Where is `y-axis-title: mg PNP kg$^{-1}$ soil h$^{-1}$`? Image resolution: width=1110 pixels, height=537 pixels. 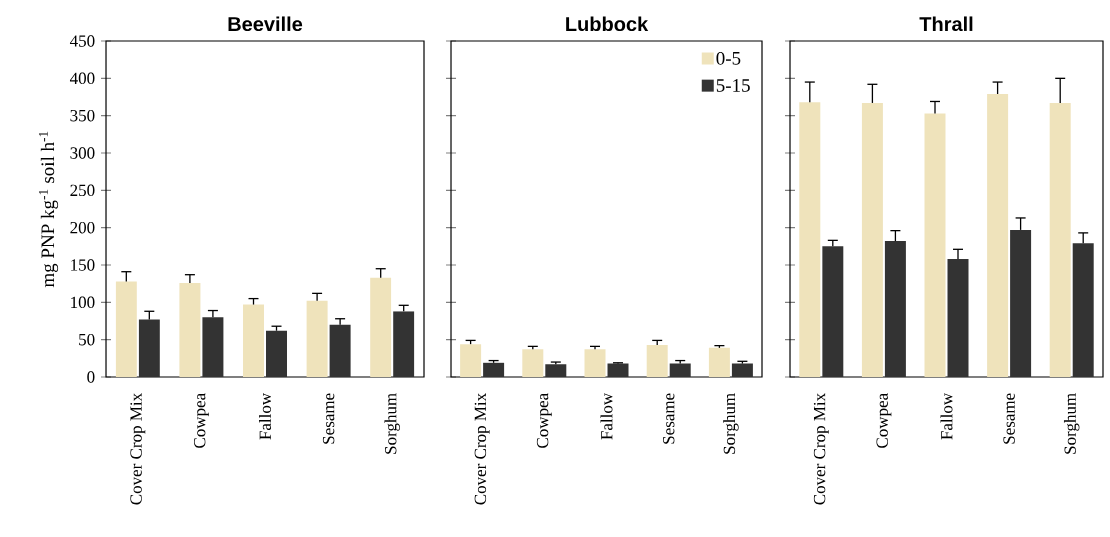
y-axis-title: mg PNP kg$^{-1}$ soil h$^{-1}$ is located at coordinates (48, 209).